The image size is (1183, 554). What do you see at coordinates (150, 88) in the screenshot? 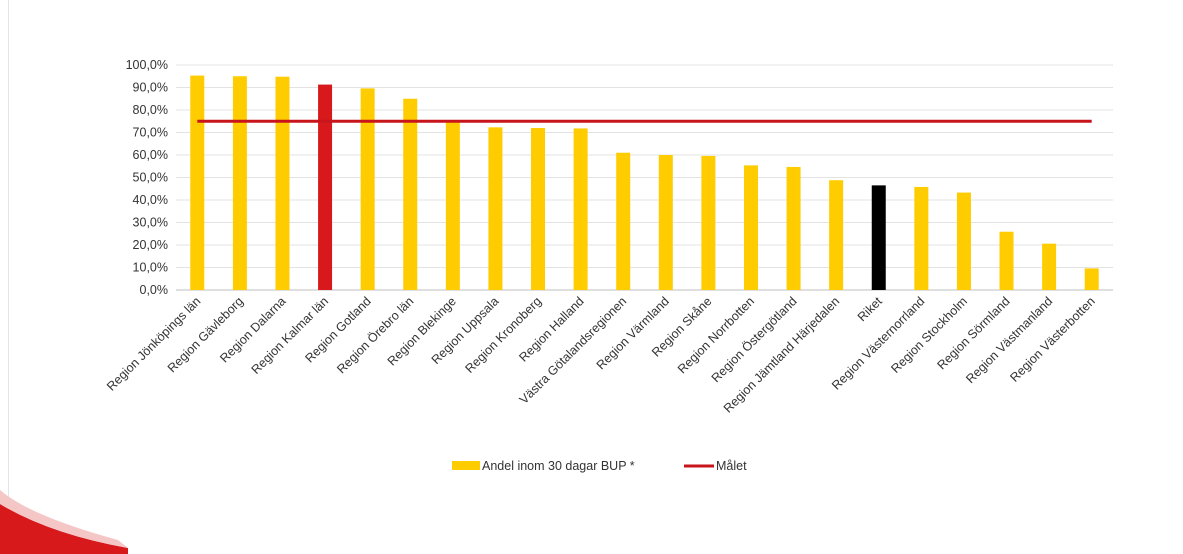
I see `y-tick-label: 90,0%` at bounding box center [150, 88].